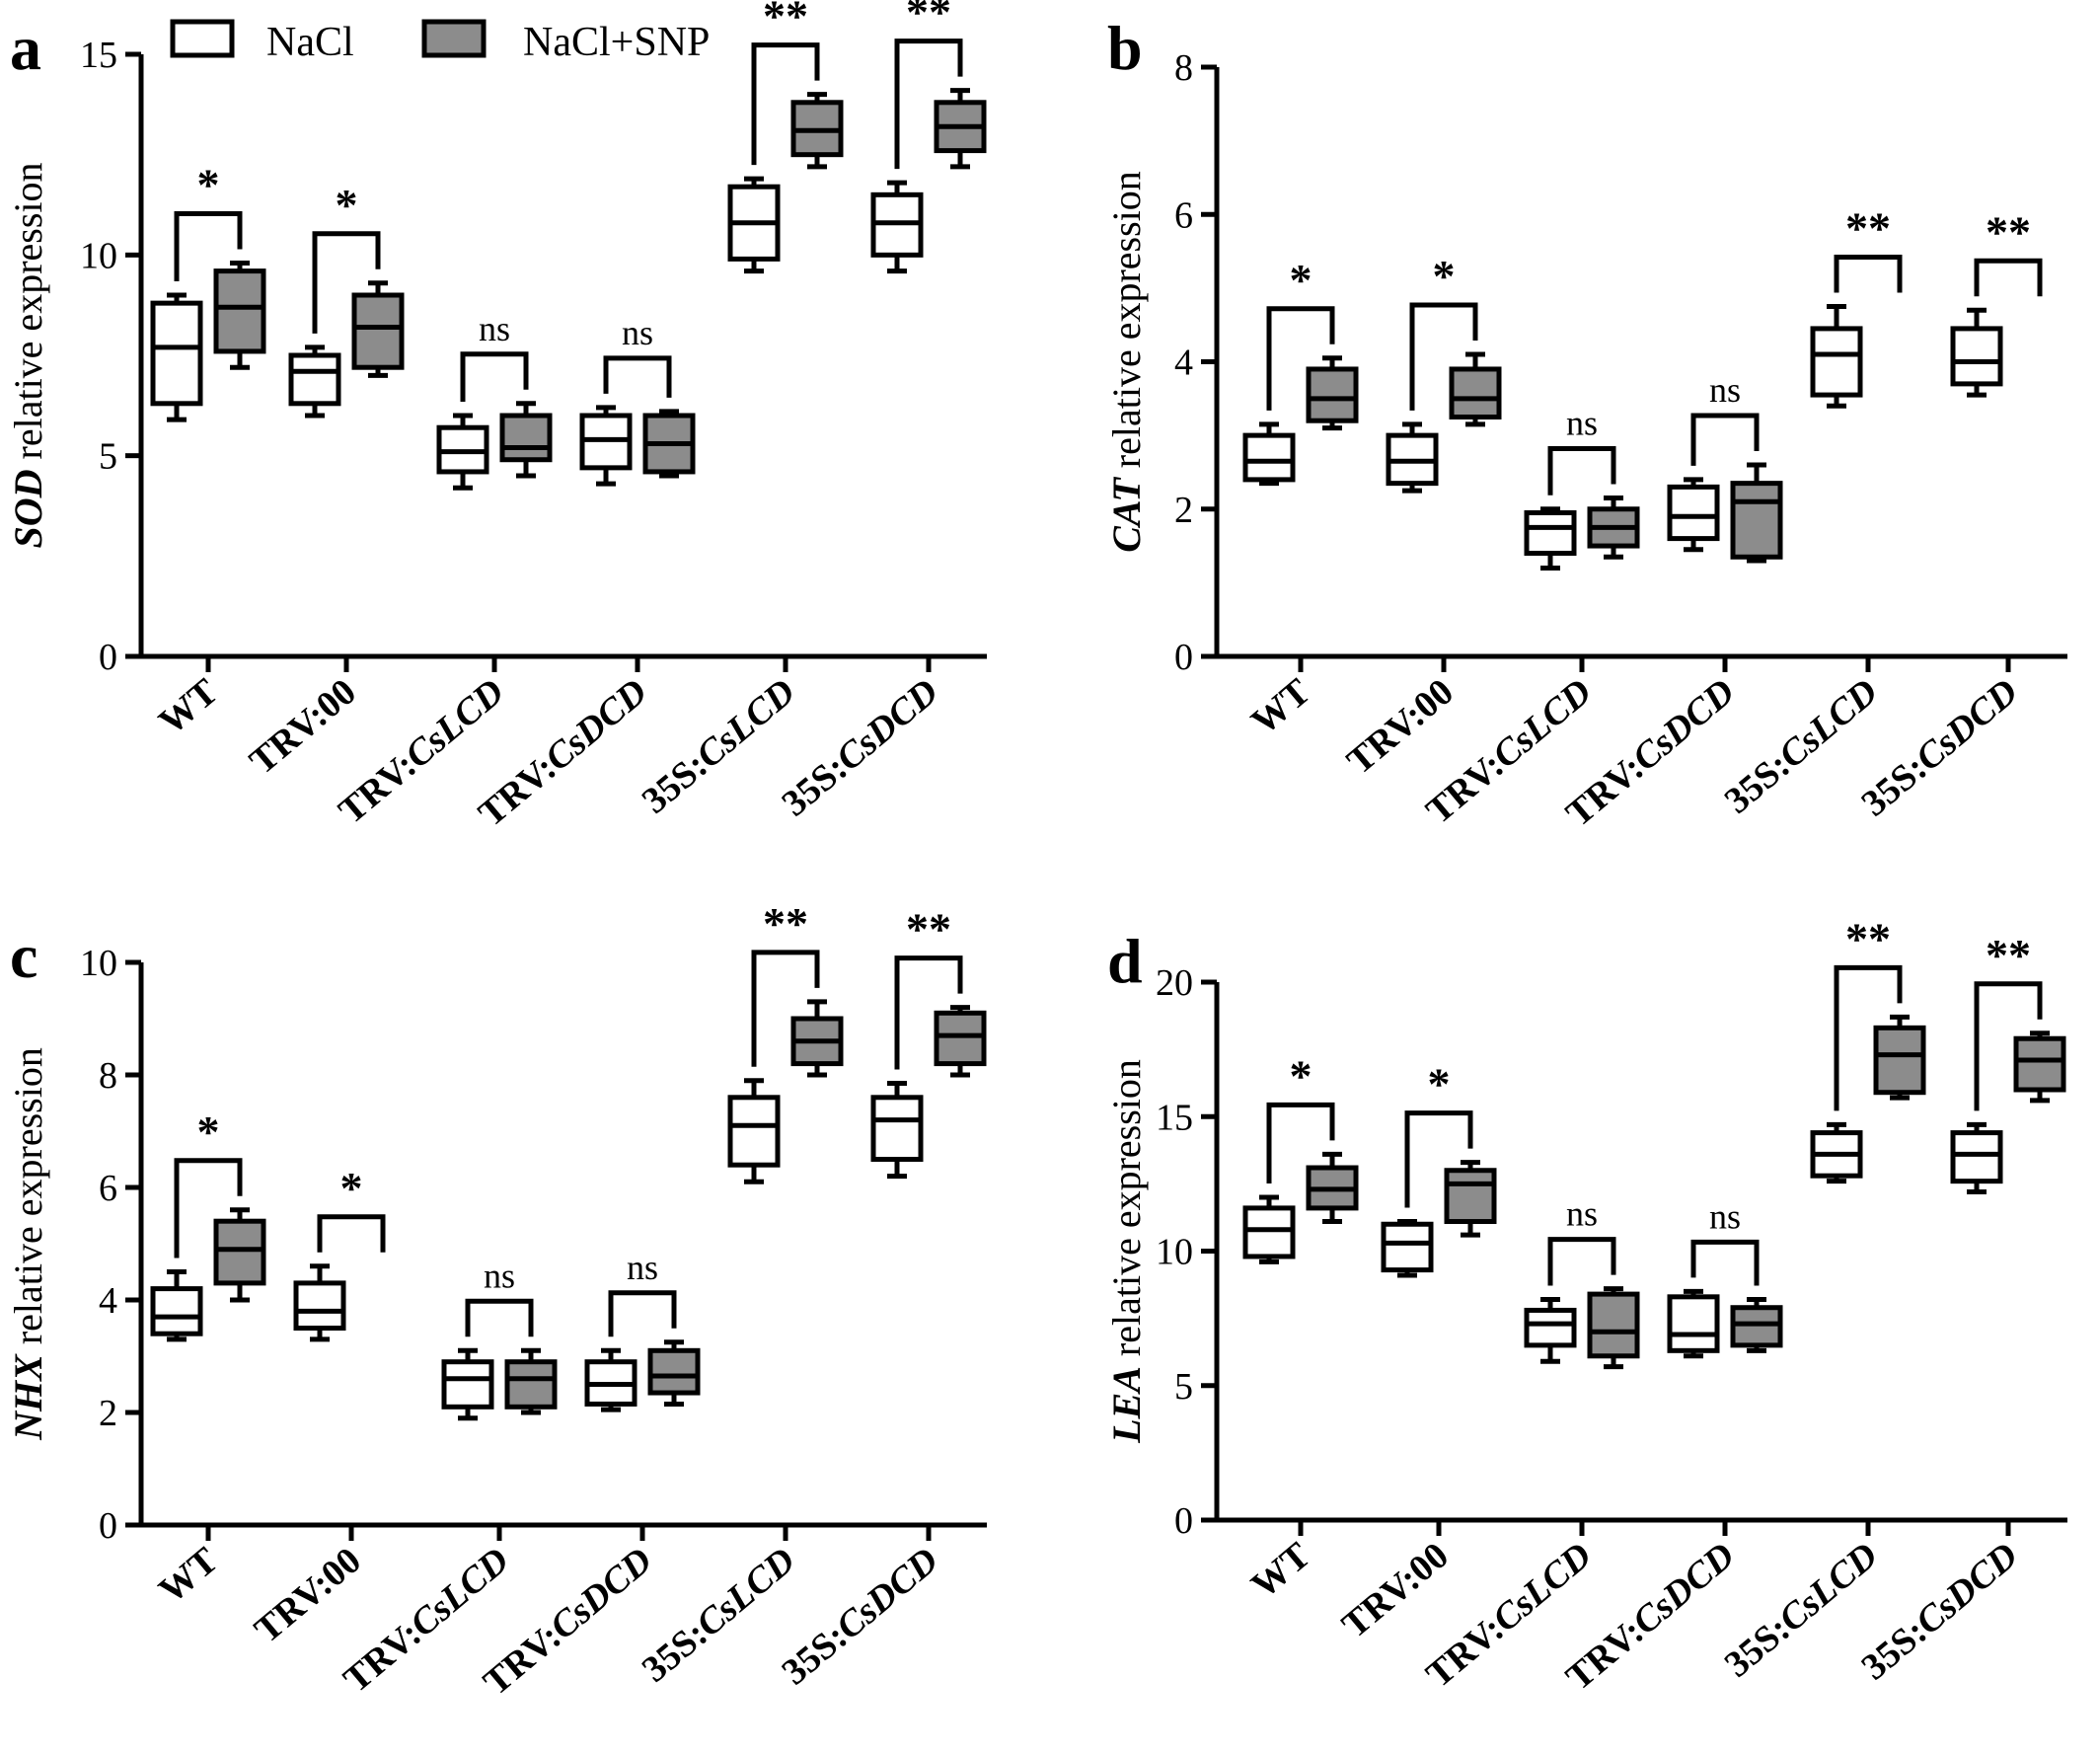 This screenshot has height=1755, width=2100. I want to click on legend-swatch-nacl-snp, so click(454, 38).